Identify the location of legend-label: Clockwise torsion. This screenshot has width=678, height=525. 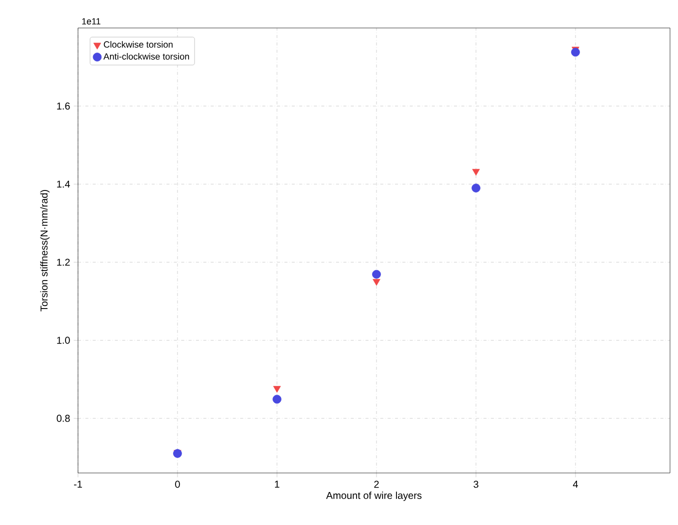
(138, 44).